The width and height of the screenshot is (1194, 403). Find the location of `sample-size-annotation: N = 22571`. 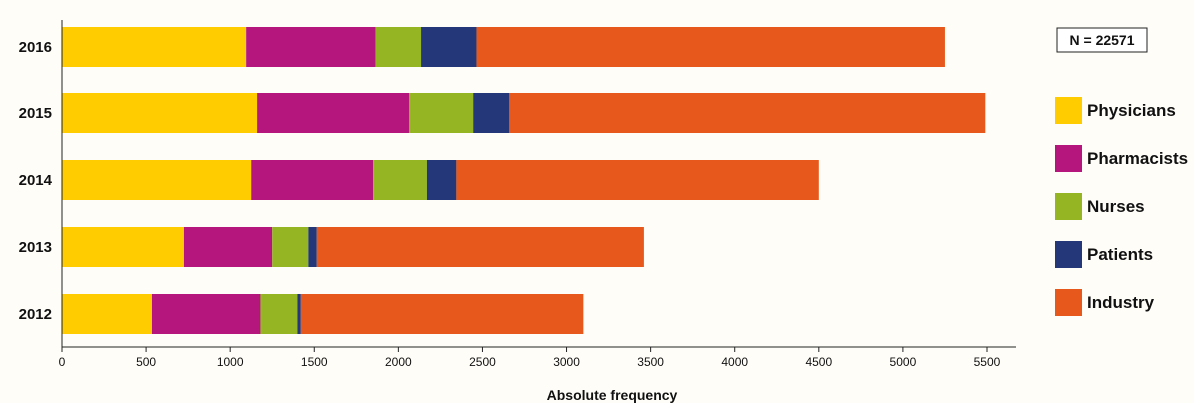

sample-size-annotation: N = 22571 is located at coordinates (1102, 40).